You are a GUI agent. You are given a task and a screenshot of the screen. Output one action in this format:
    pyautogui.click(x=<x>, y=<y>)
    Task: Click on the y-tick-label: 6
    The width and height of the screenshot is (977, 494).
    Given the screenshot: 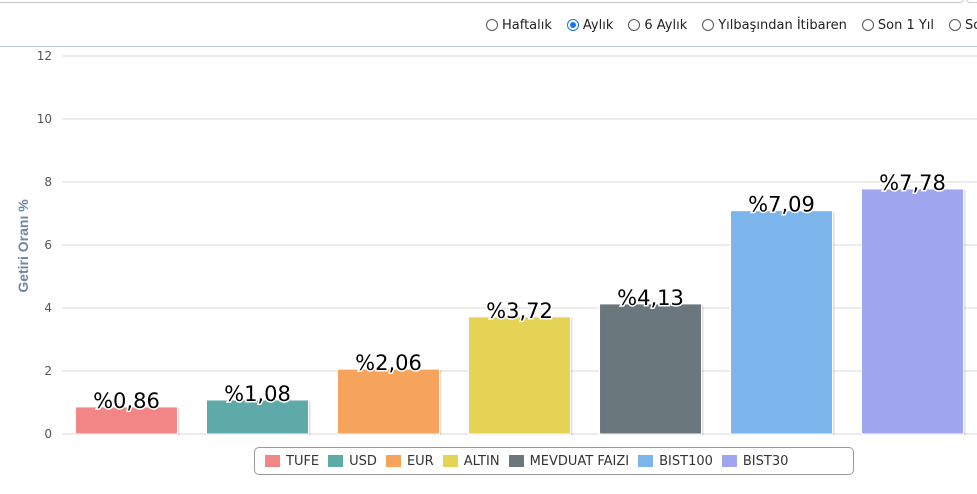 What is the action you would take?
    pyautogui.click(x=48, y=245)
    